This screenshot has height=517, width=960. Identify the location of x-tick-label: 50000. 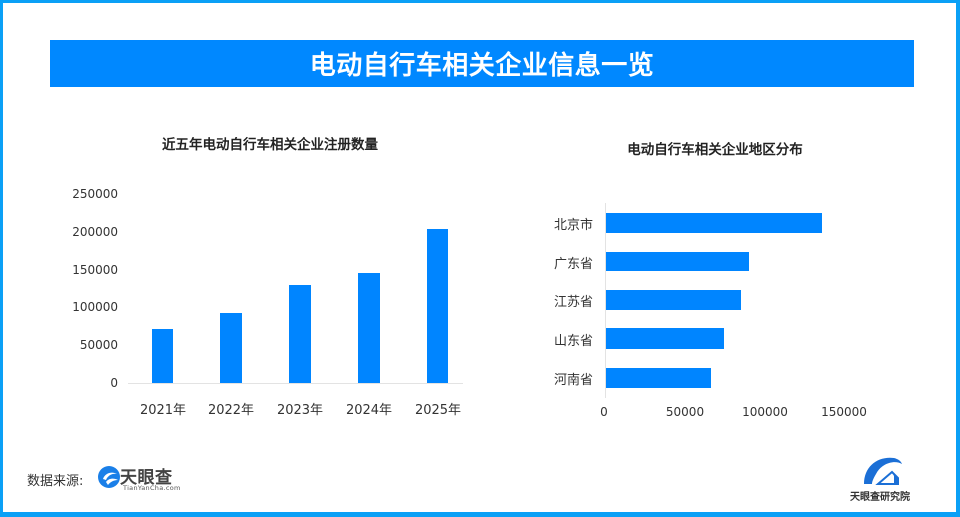
(685, 412).